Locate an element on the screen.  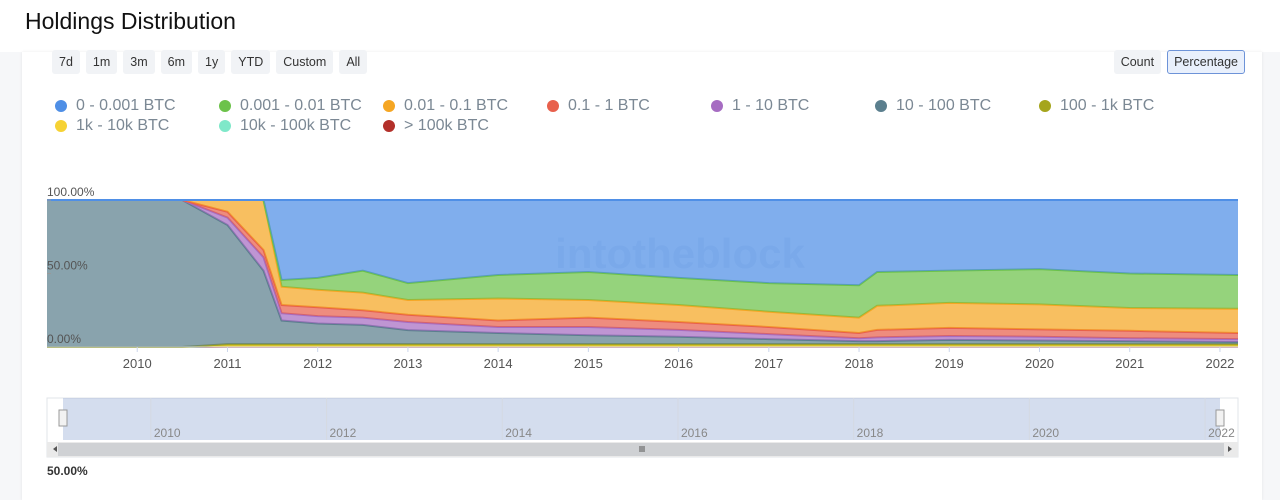
legend-item: 0 - 0.001 BTC is located at coordinates (137, 106).